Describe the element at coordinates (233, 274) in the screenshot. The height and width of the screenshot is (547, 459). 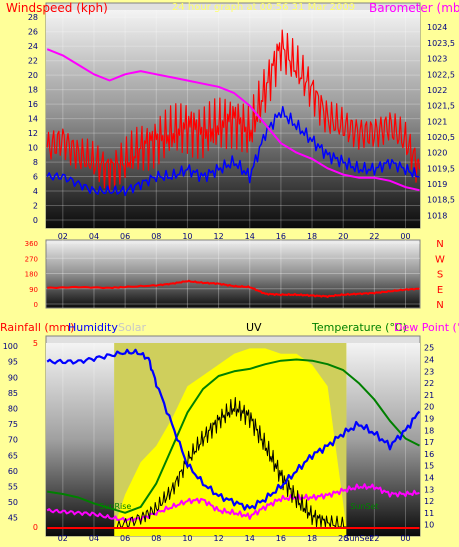
I see `direction-panel-frame` at that location.